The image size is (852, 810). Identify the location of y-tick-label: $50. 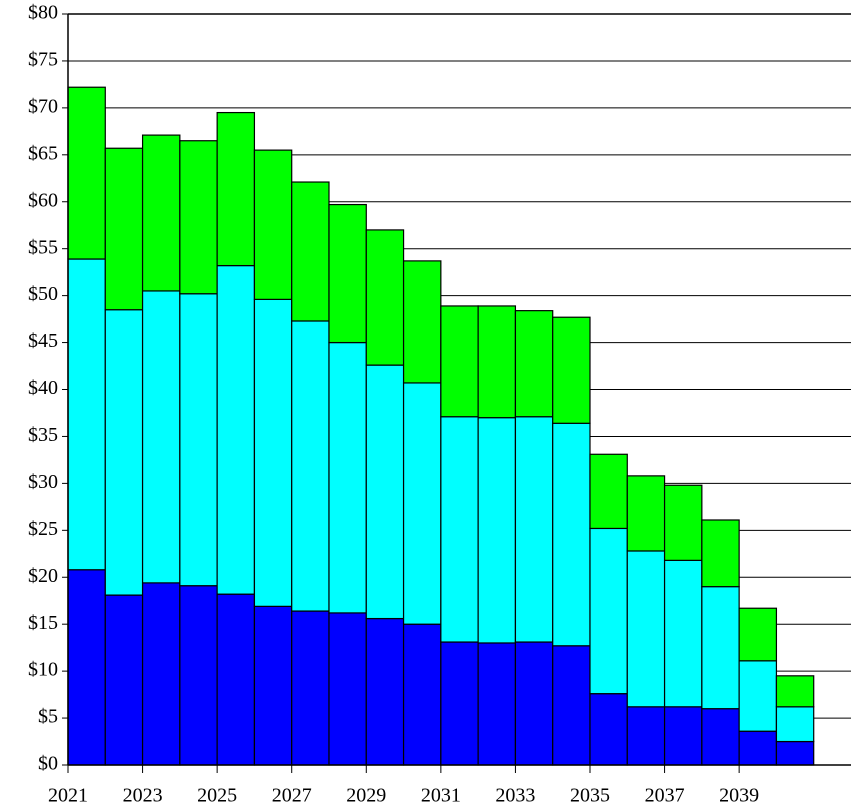
(43, 294).